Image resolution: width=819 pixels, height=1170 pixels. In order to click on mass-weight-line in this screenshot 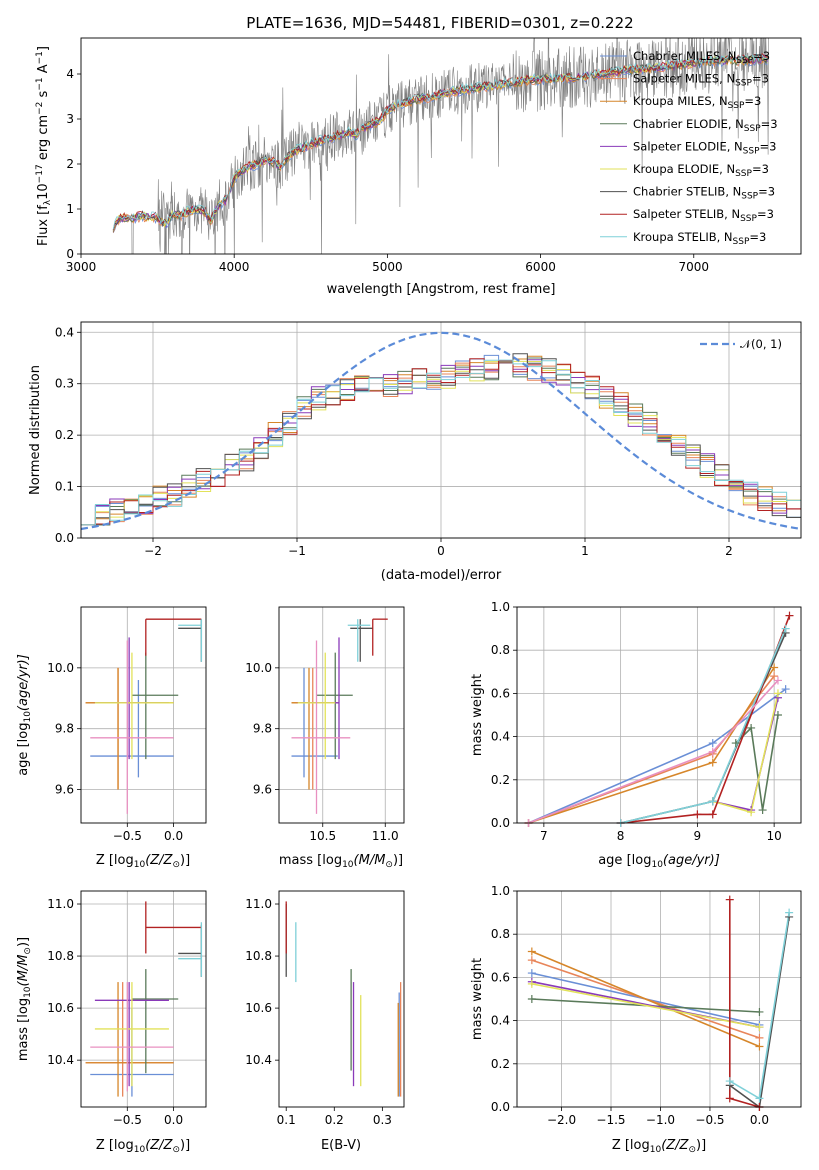, I will do `click(744, 1003)`.